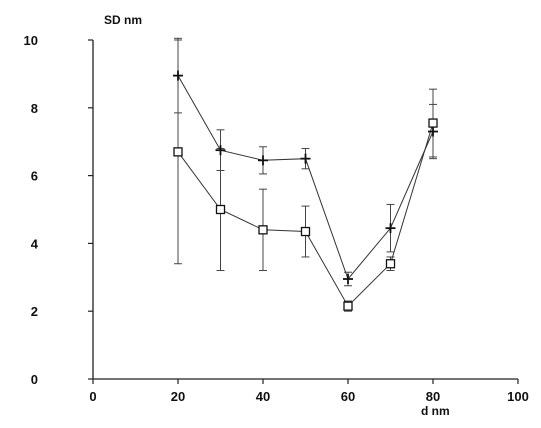  Describe the element at coordinates (31, 40) in the screenshot. I see `y-tick-label: 10` at that location.